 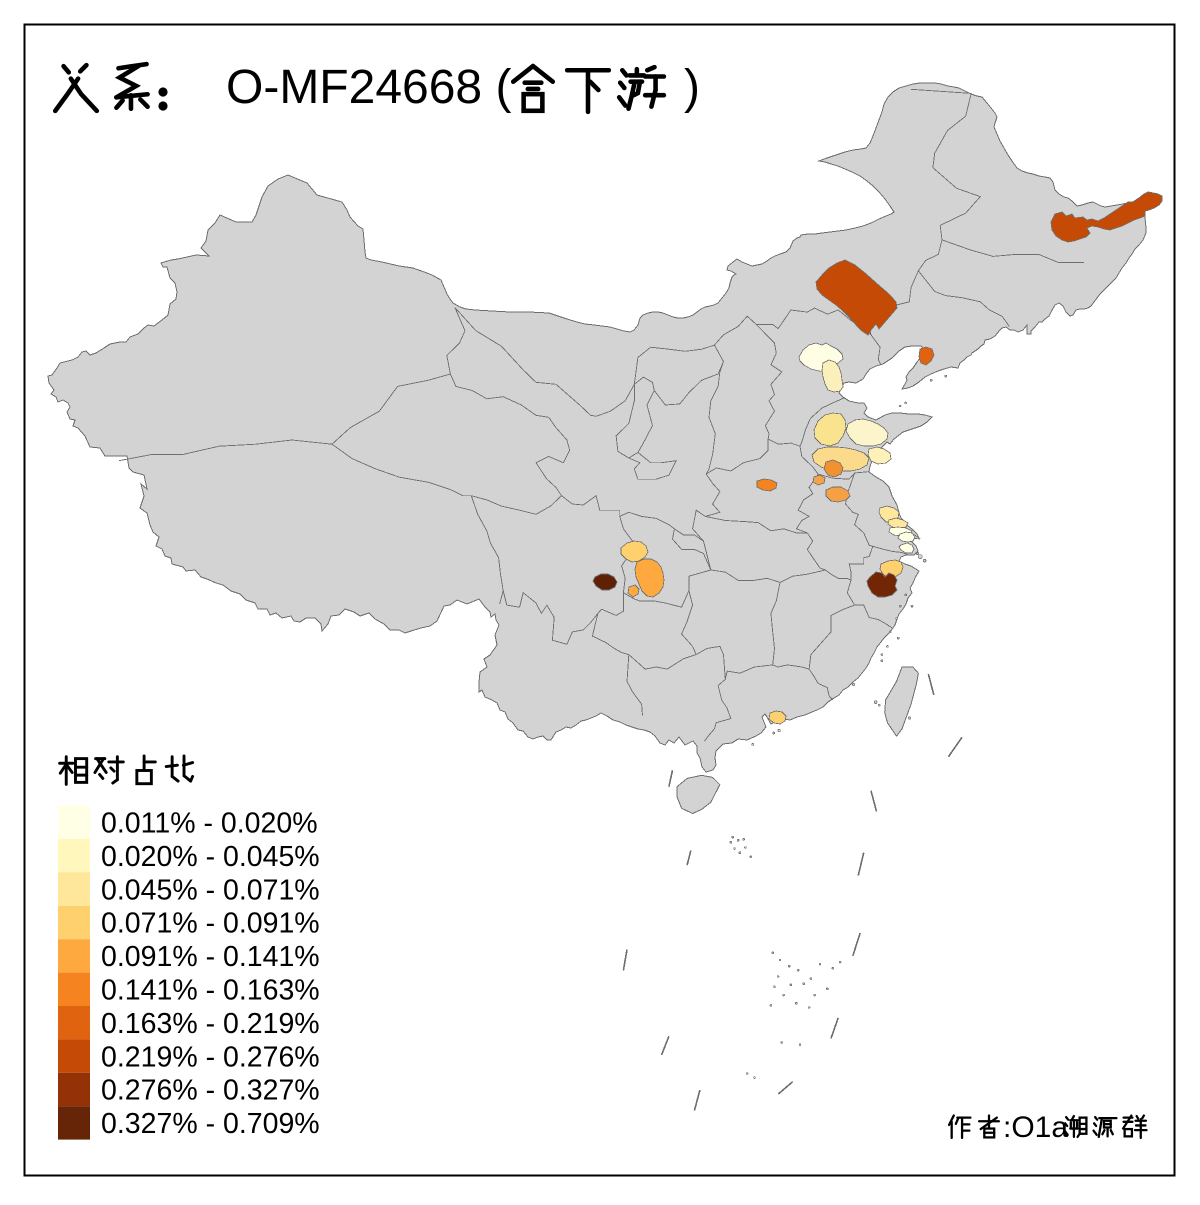 What do you see at coordinates (210, 1024) in the screenshot?
I see `svg-text: 0.163% - 0.219%` at bounding box center [210, 1024].